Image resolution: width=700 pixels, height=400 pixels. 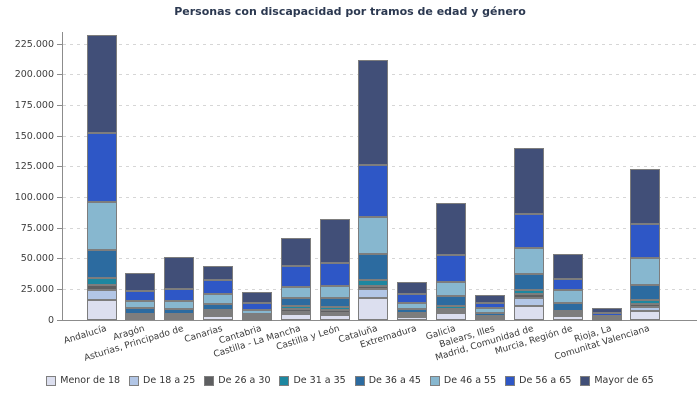 What do you see at coordinates (462, 380) in the screenshot?
I see `legend-item-de-46-a-55: De 46 a 55` at bounding box center [462, 380].